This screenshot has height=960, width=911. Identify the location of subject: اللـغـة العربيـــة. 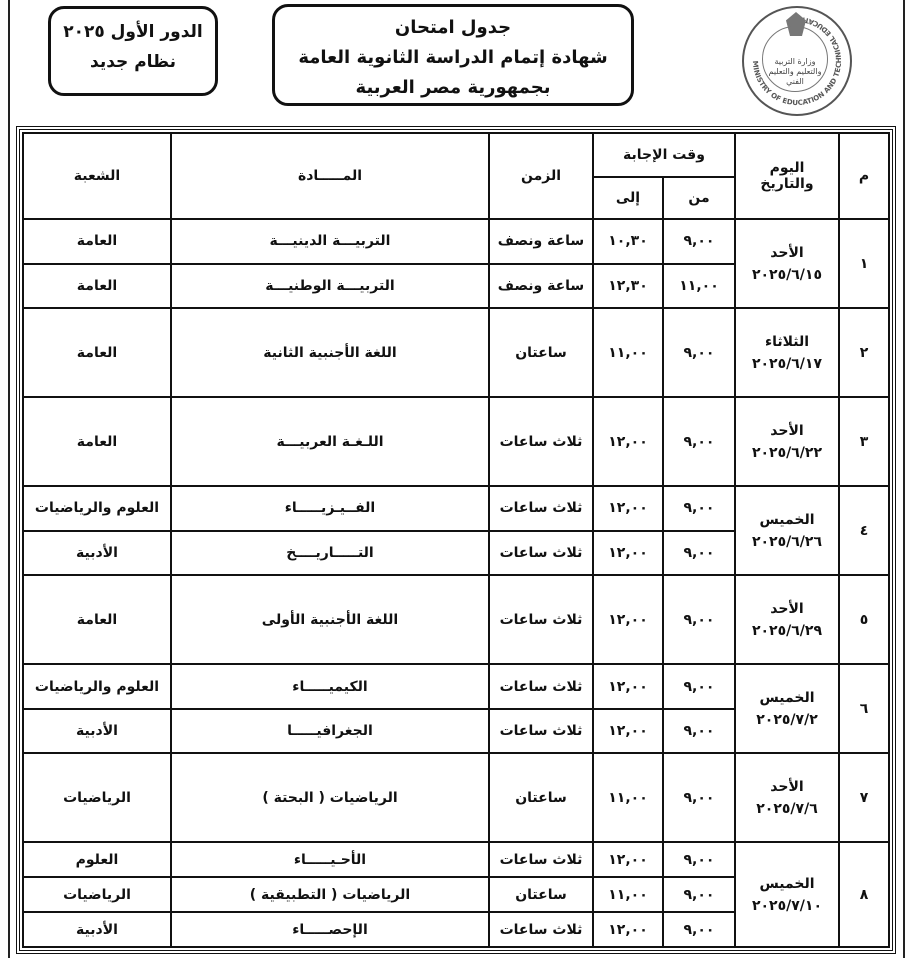
(329, 442).